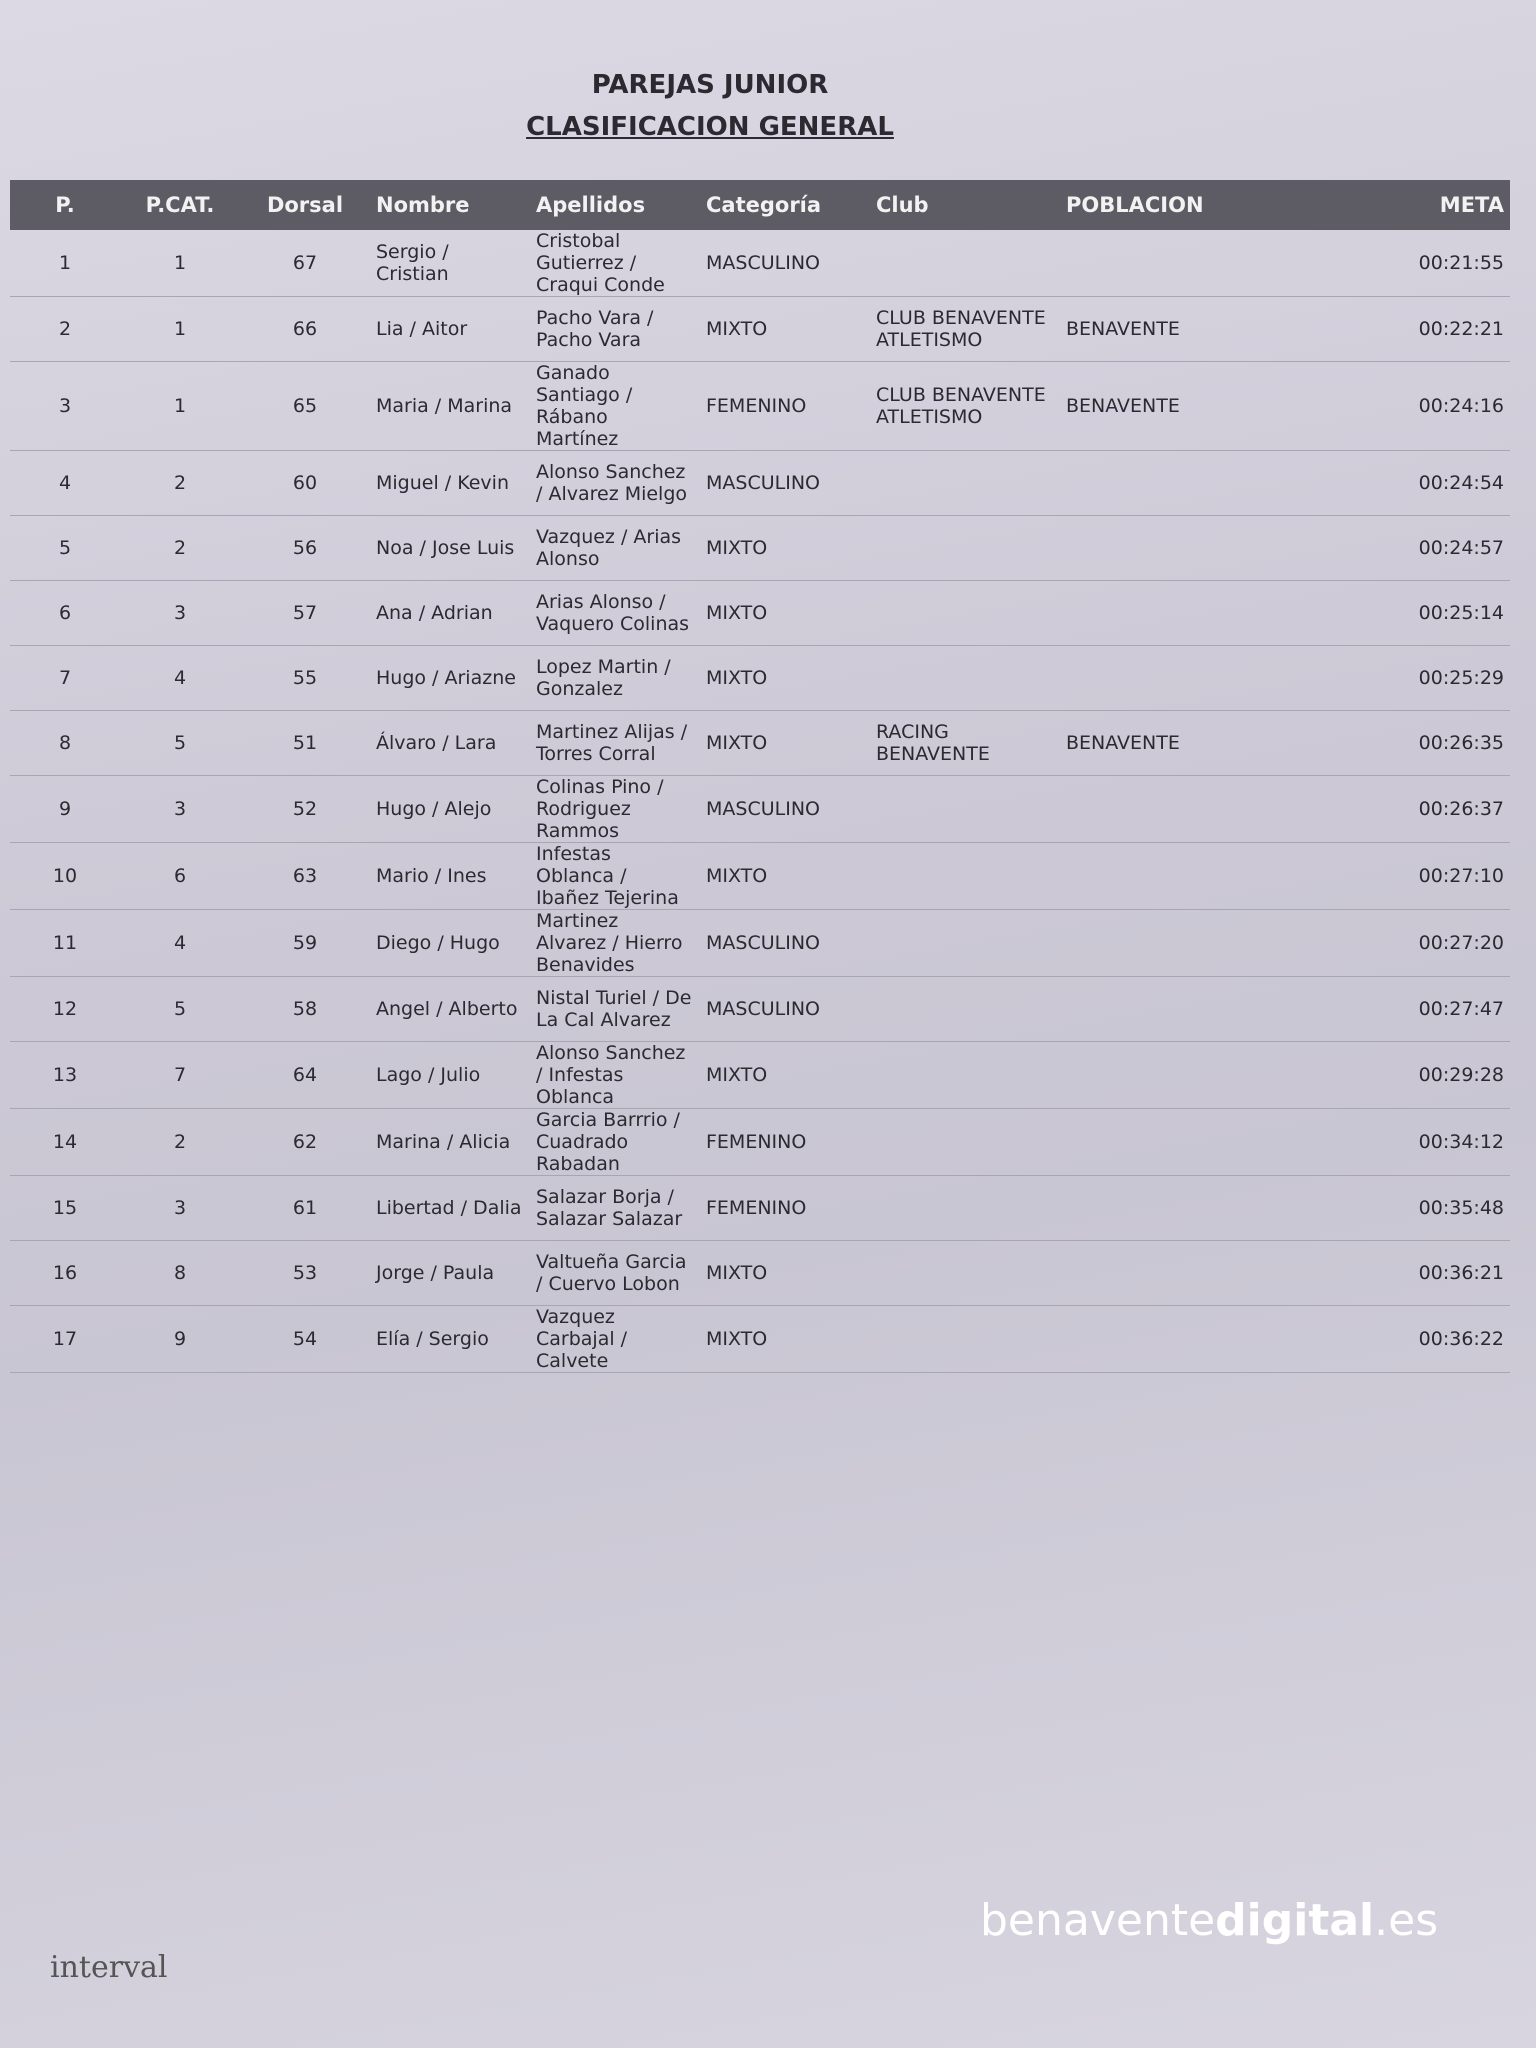 Image resolution: width=1536 pixels, height=2048 pixels. What do you see at coordinates (591, 205) in the screenshot?
I see `header-cell: Apellidos` at bounding box center [591, 205].